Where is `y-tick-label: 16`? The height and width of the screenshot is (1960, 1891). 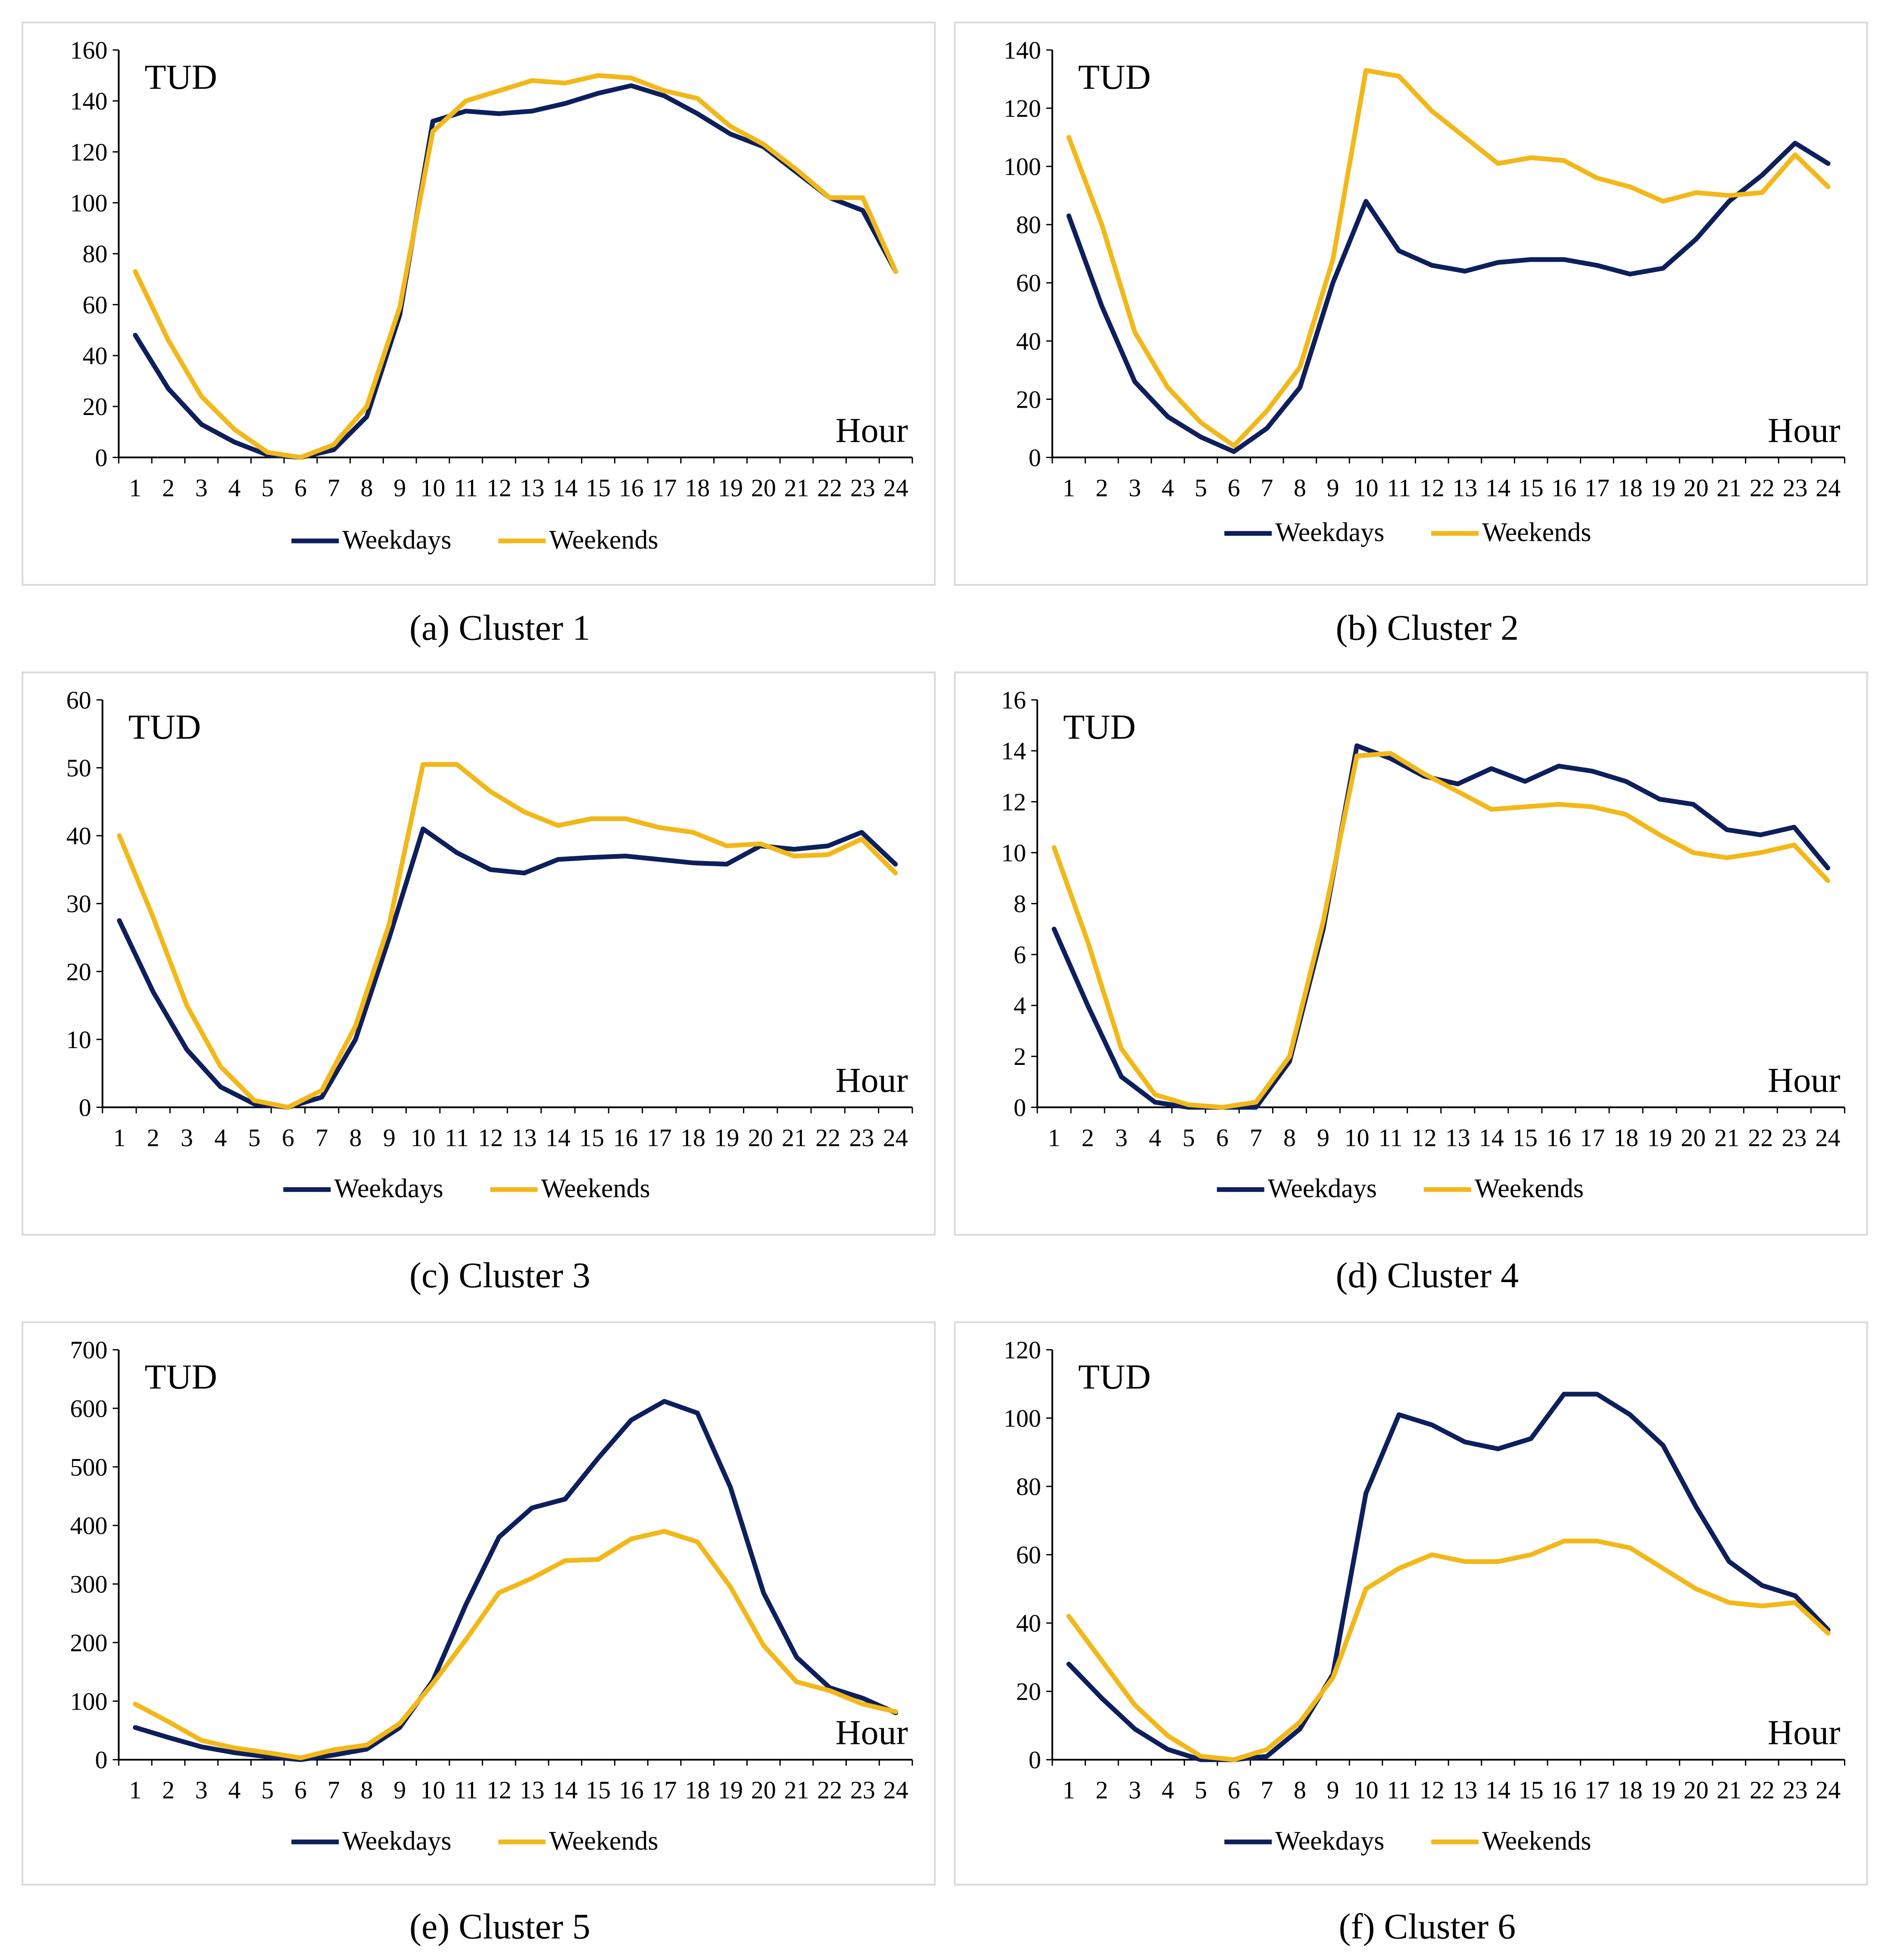
y-tick-label: 16 is located at coordinates (1013, 700).